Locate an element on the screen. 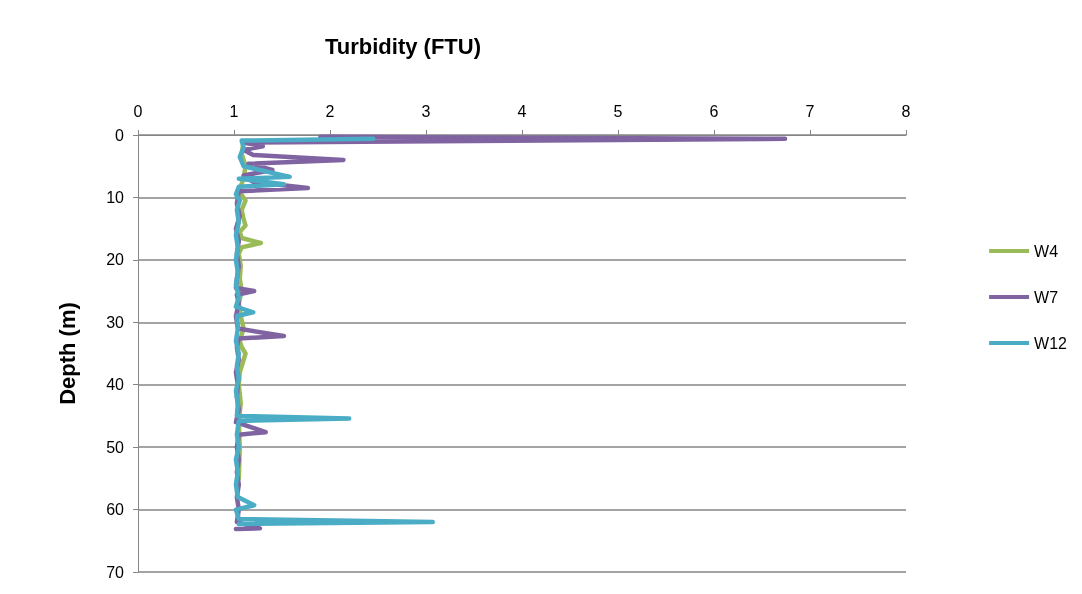  legend-label: W7 is located at coordinates (1046, 297).